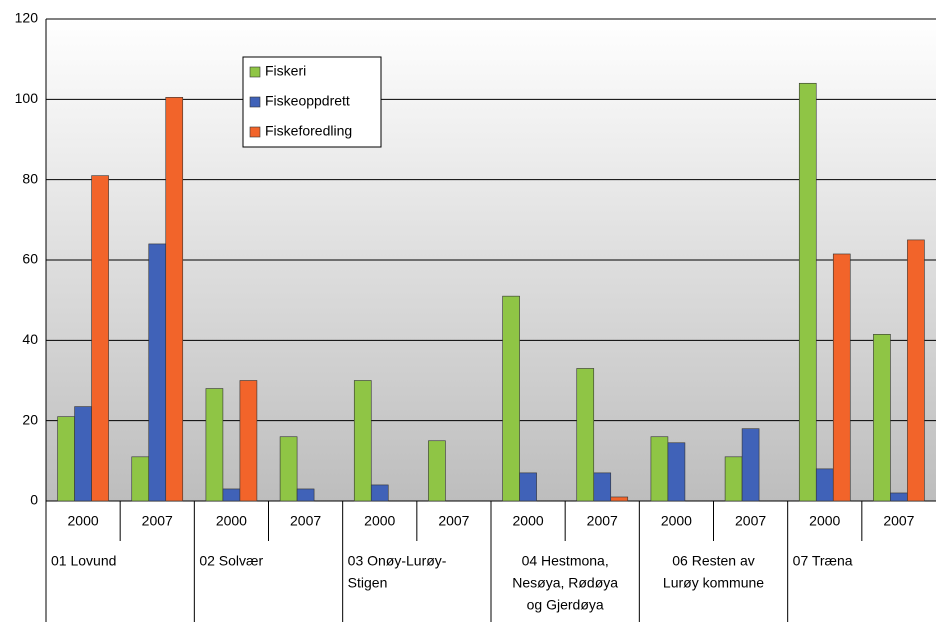  What do you see at coordinates (30, 259) in the screenshot?
I see `y-tick-label: 60` at bounding box center [30, 259].